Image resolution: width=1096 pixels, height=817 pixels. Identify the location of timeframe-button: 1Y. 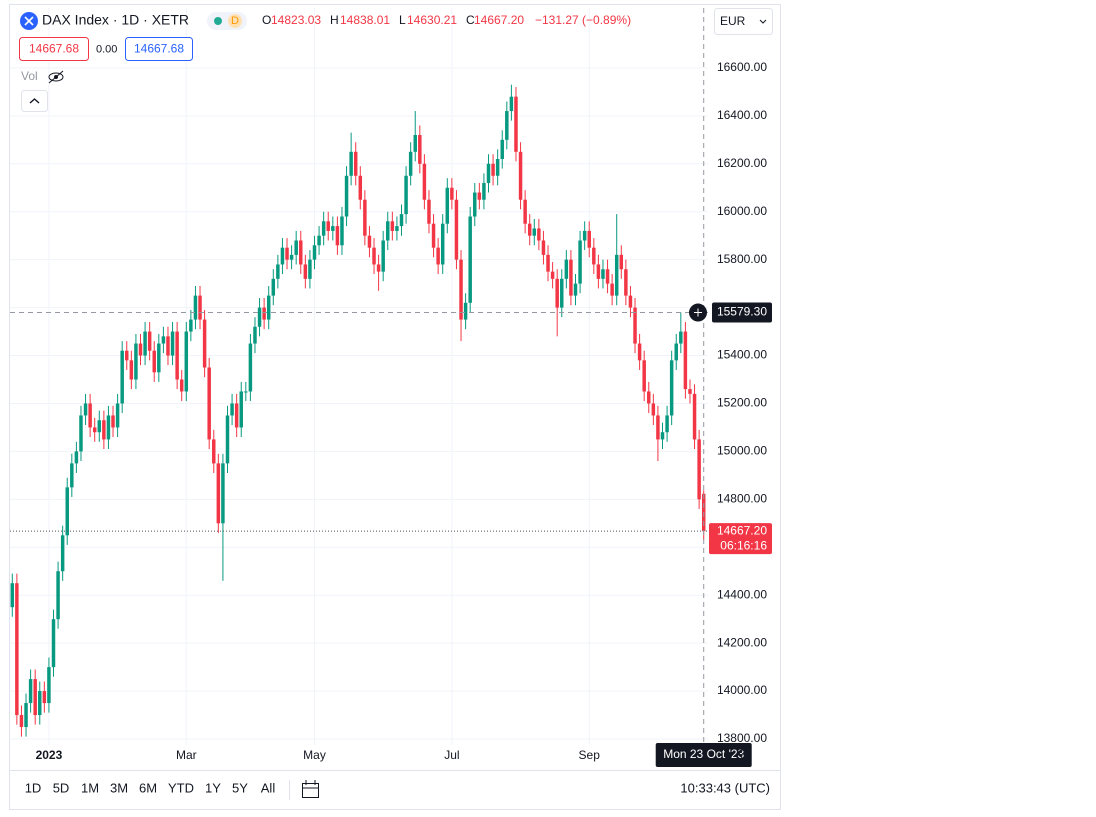
(213, 787).